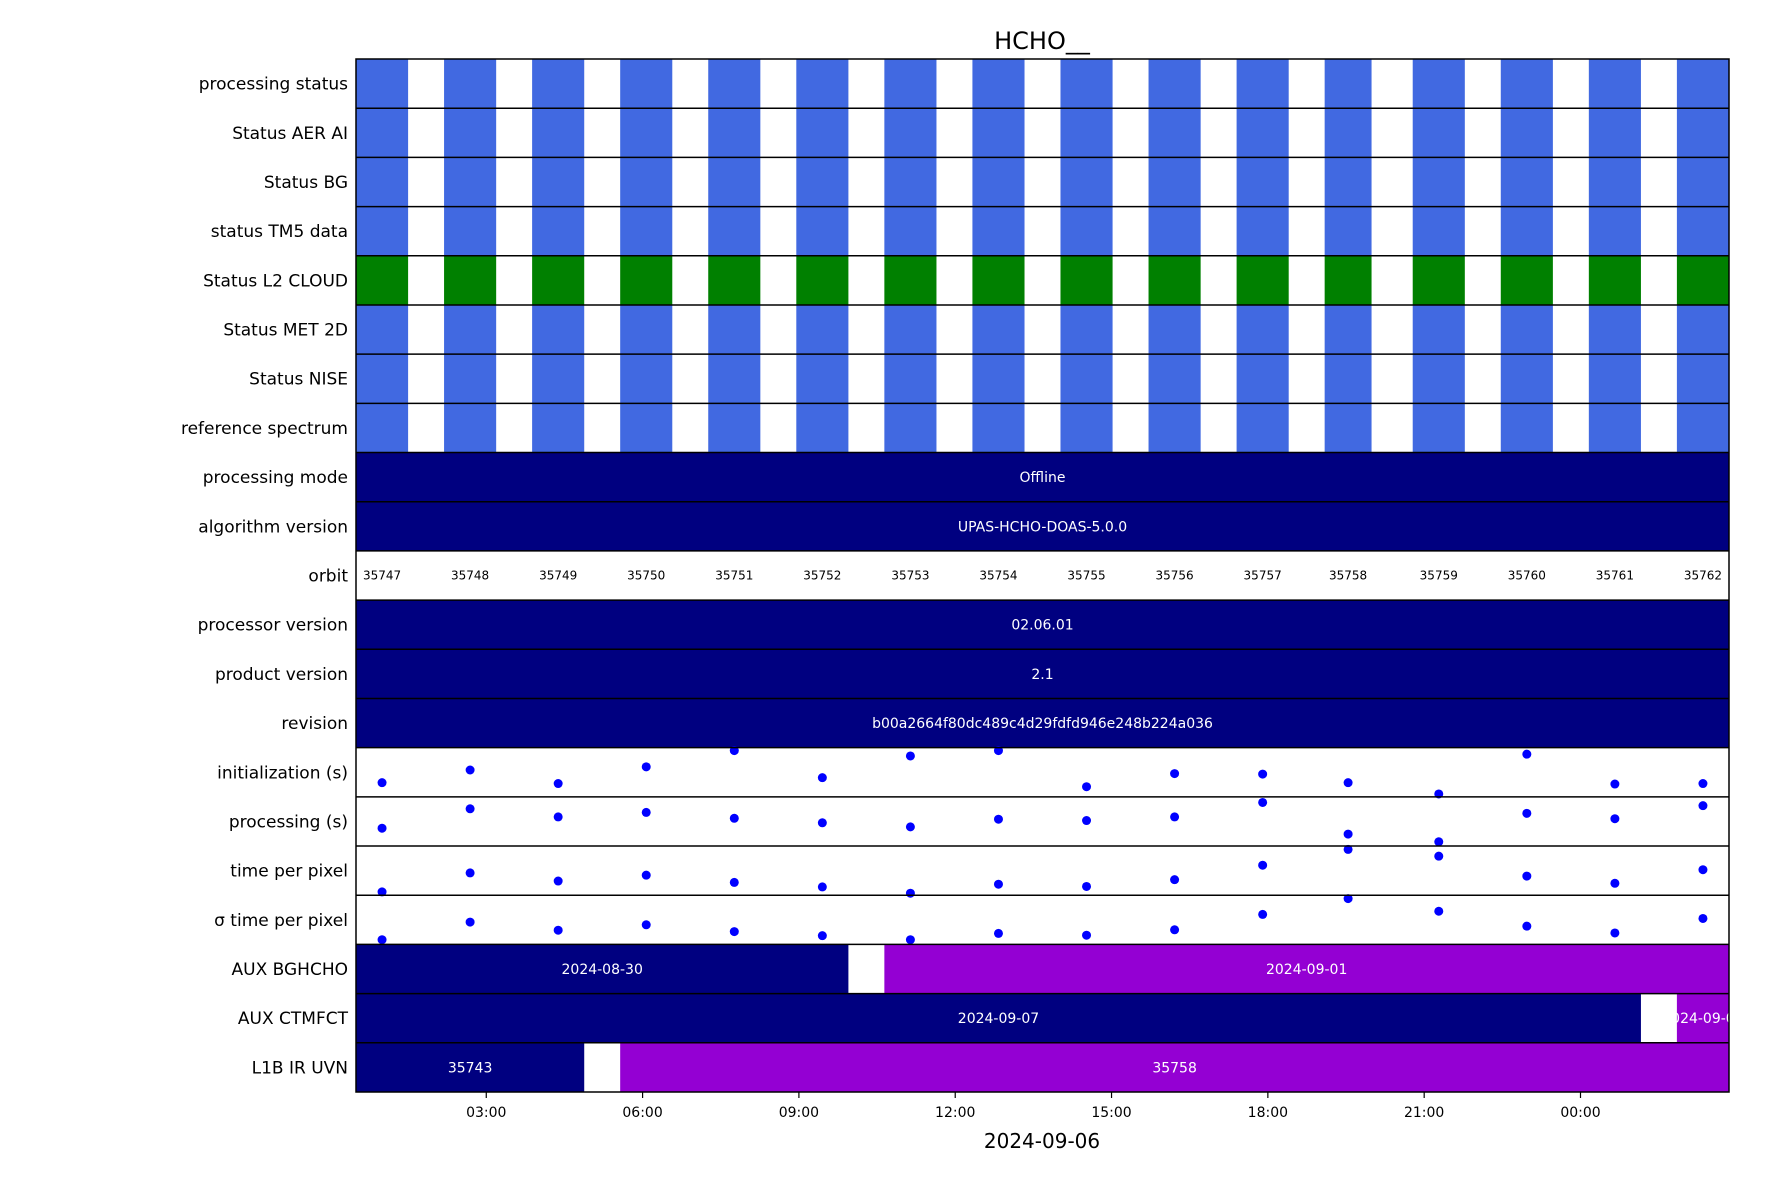 The width and height of the screenshot is (1771, 1181). I want to click on orbit-label: 35761, so click(1615, 576).